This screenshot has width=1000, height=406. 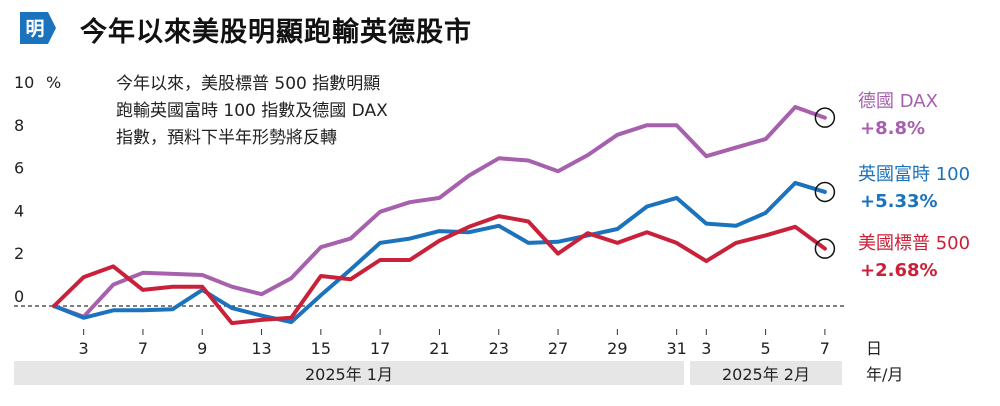 I want to click on x-tick-label: 29, so click(x=617, y=348).